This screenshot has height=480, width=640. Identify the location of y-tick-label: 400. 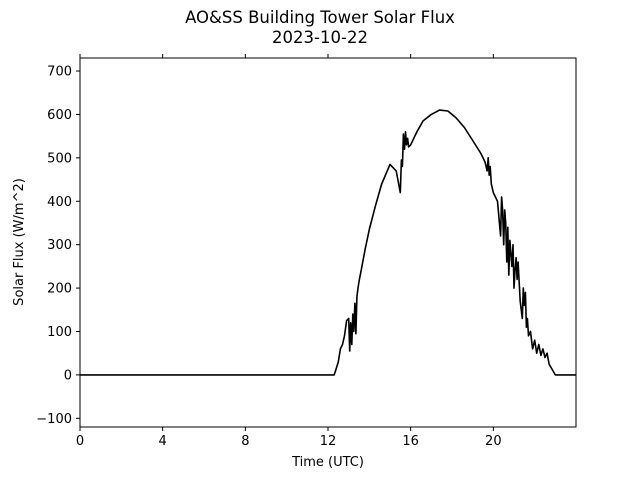
(59, 202).